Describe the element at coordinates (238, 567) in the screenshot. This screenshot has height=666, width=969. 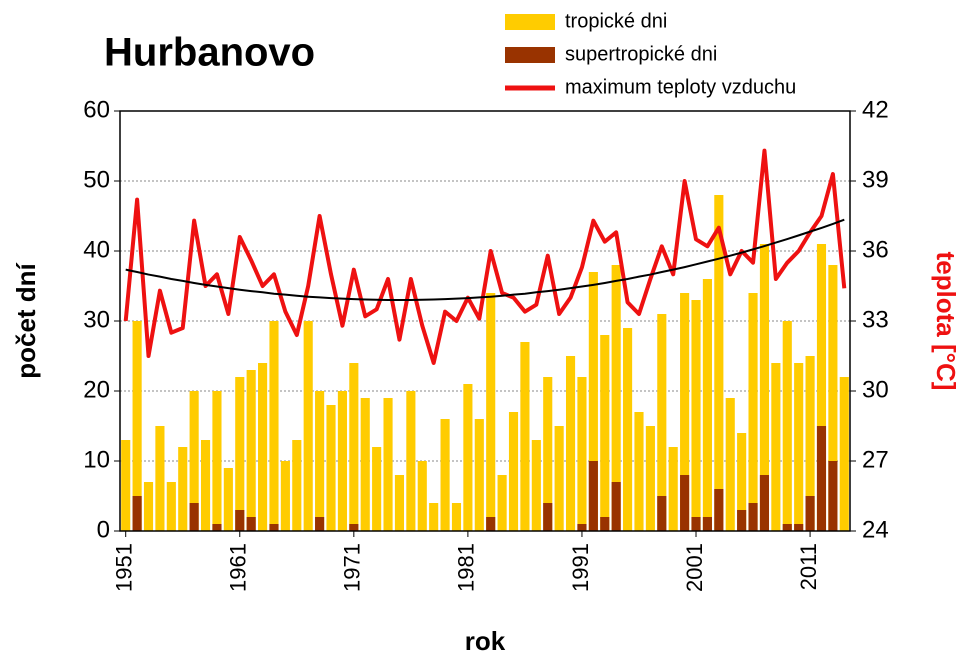
I see `x-tick-label: 1961` at that location.